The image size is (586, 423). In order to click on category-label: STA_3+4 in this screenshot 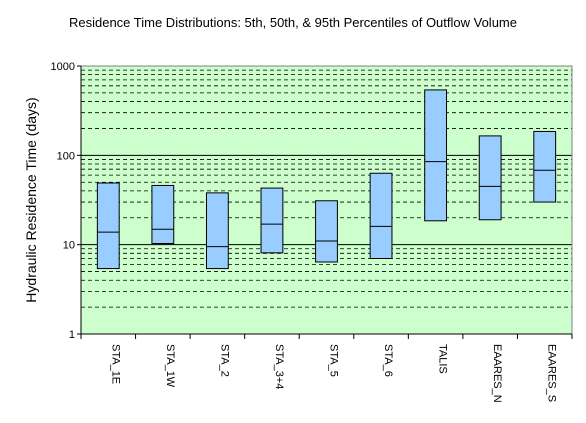, I will do `click(279, 366)`.